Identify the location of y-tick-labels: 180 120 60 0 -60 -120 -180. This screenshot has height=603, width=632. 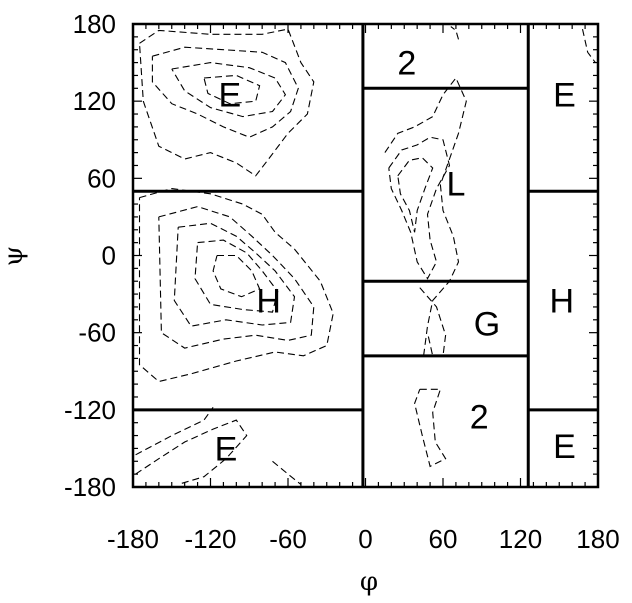
(90, 255).